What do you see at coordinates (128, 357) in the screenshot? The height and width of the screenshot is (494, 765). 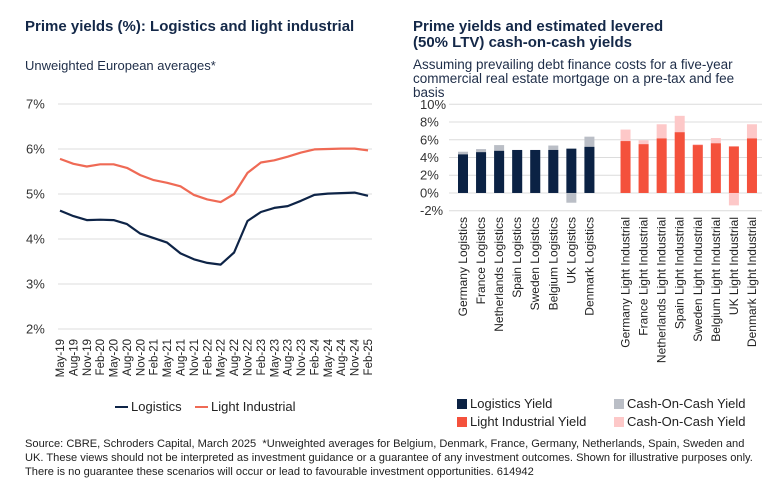 I see `x-tick-label: Aug-20` at bounding box center [128, 357].